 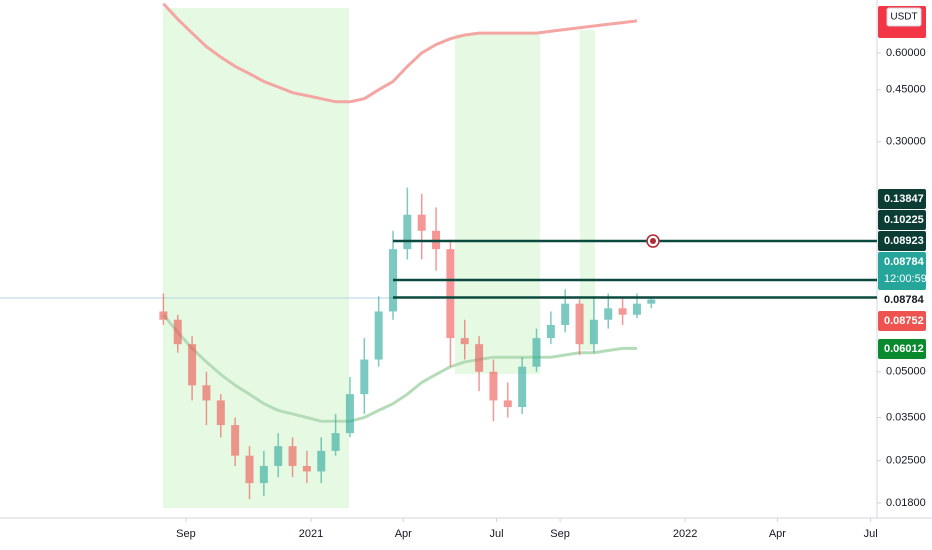 I want to click on alert-marker-dot, so click(x=653, y=241).